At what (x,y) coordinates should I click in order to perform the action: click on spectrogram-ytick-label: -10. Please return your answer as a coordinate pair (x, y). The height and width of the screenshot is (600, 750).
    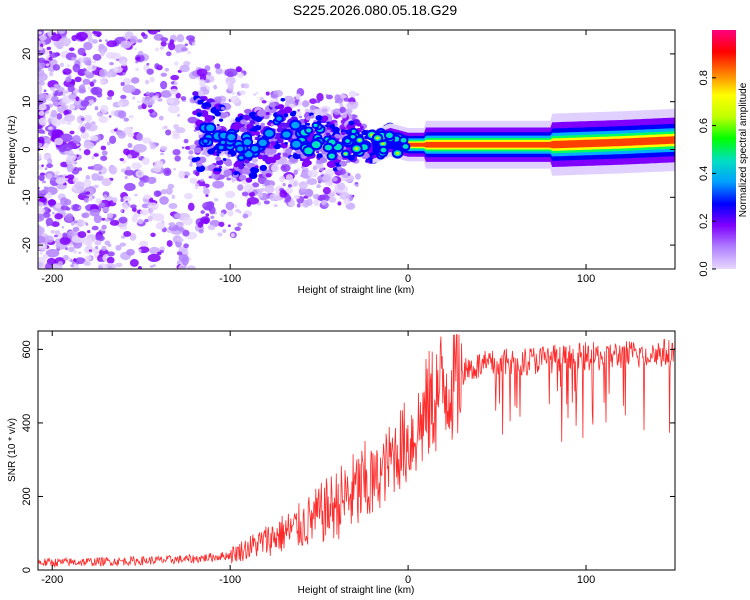
    Looking at the image, I should click on (27, 197).